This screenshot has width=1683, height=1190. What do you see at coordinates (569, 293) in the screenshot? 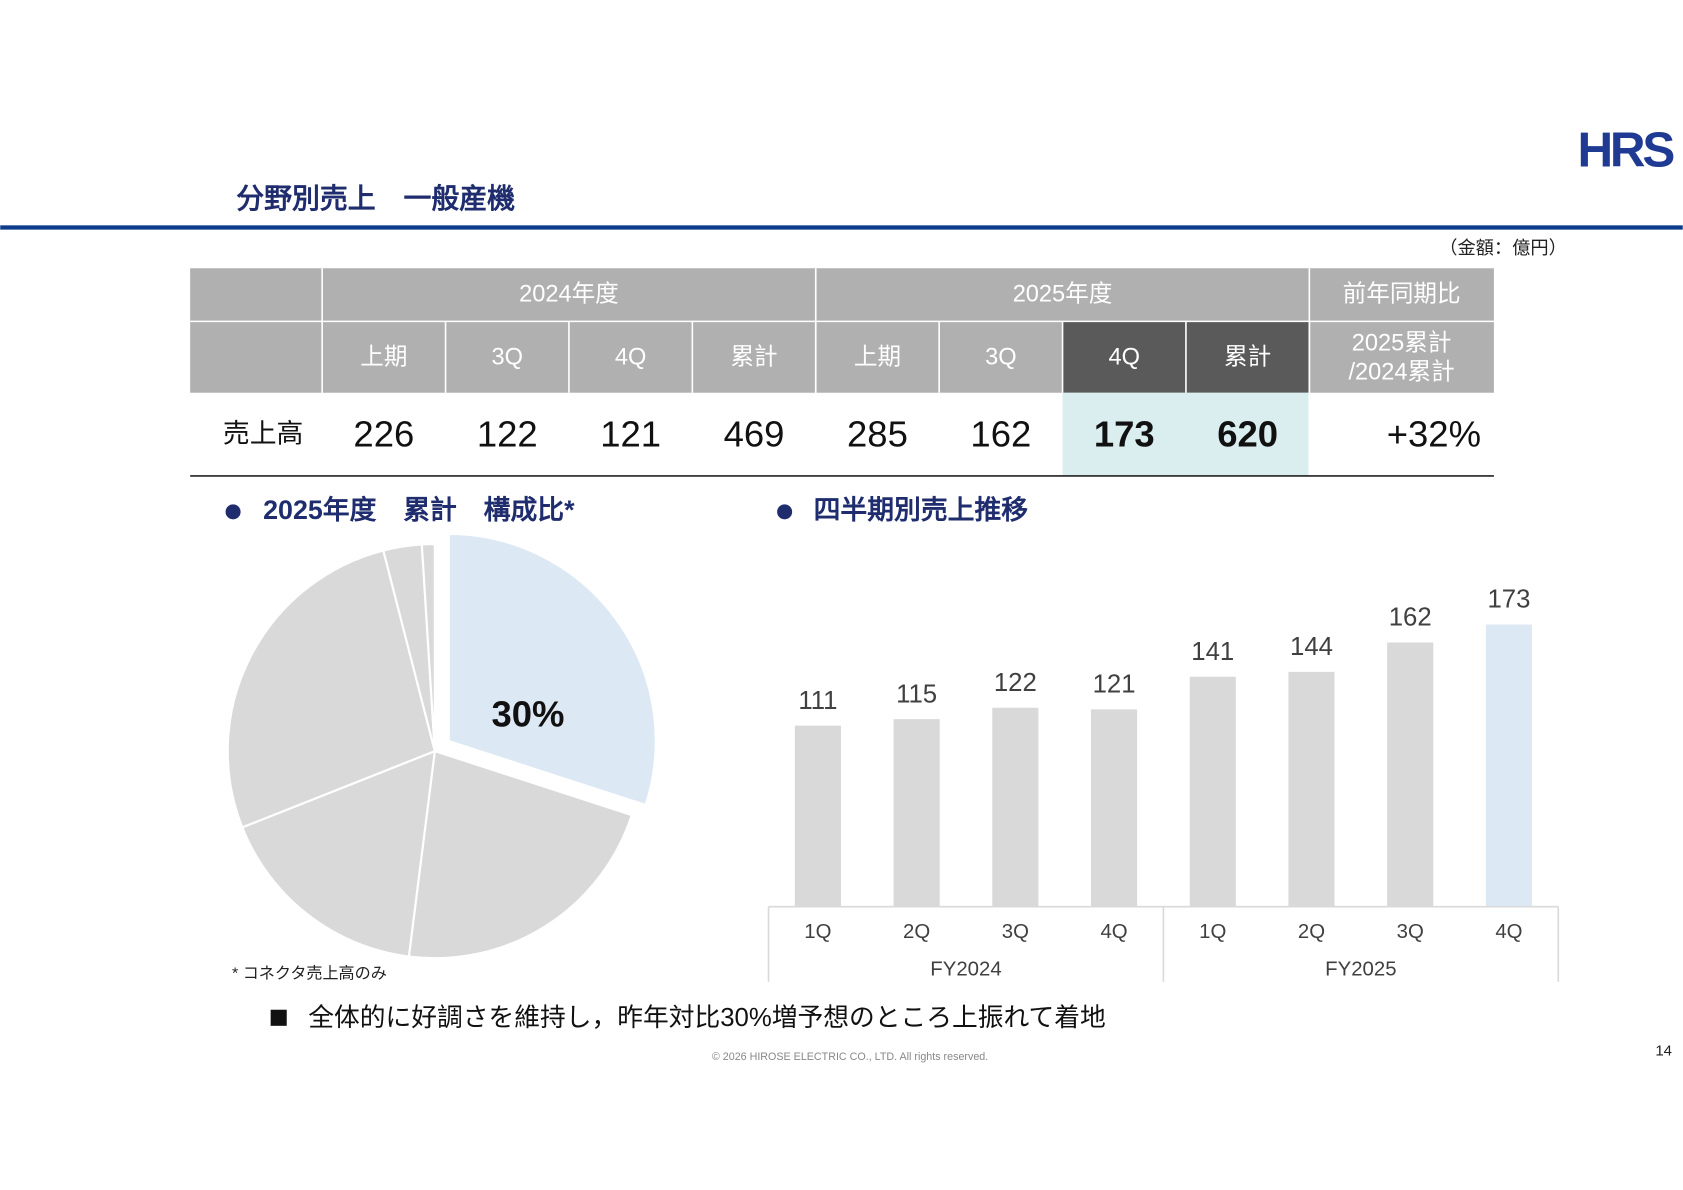
I see `table-header: 2024年度` at bounding box center [569, 293].